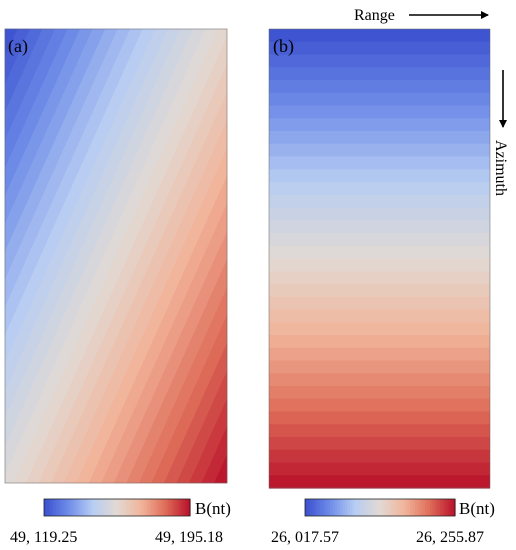 The image size is (516, 550). I want to click on range-axis-indicator: Range, so click(421, 15).